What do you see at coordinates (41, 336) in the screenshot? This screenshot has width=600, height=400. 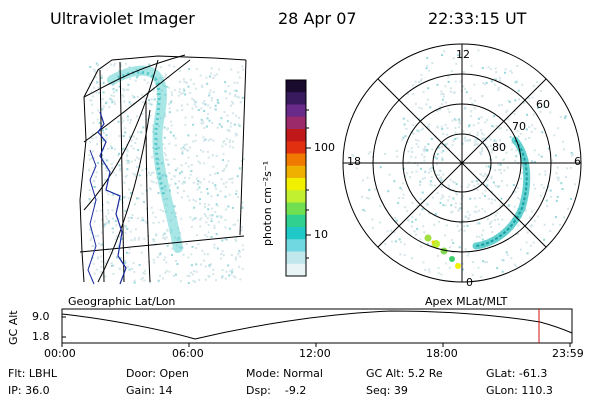 I see `altitude-tick-low: 1.8` at bounding box center [41, 336].